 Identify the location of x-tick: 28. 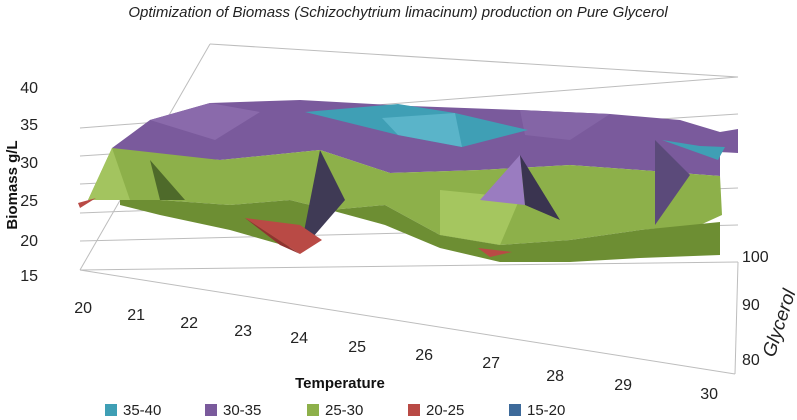
(555, 376).